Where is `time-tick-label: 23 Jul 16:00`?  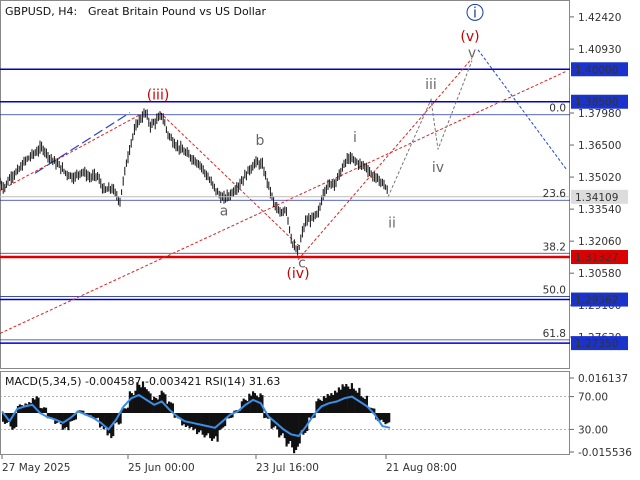
time-tick-label: 23 Jul 16:00 is located at coordinates (287, 468).